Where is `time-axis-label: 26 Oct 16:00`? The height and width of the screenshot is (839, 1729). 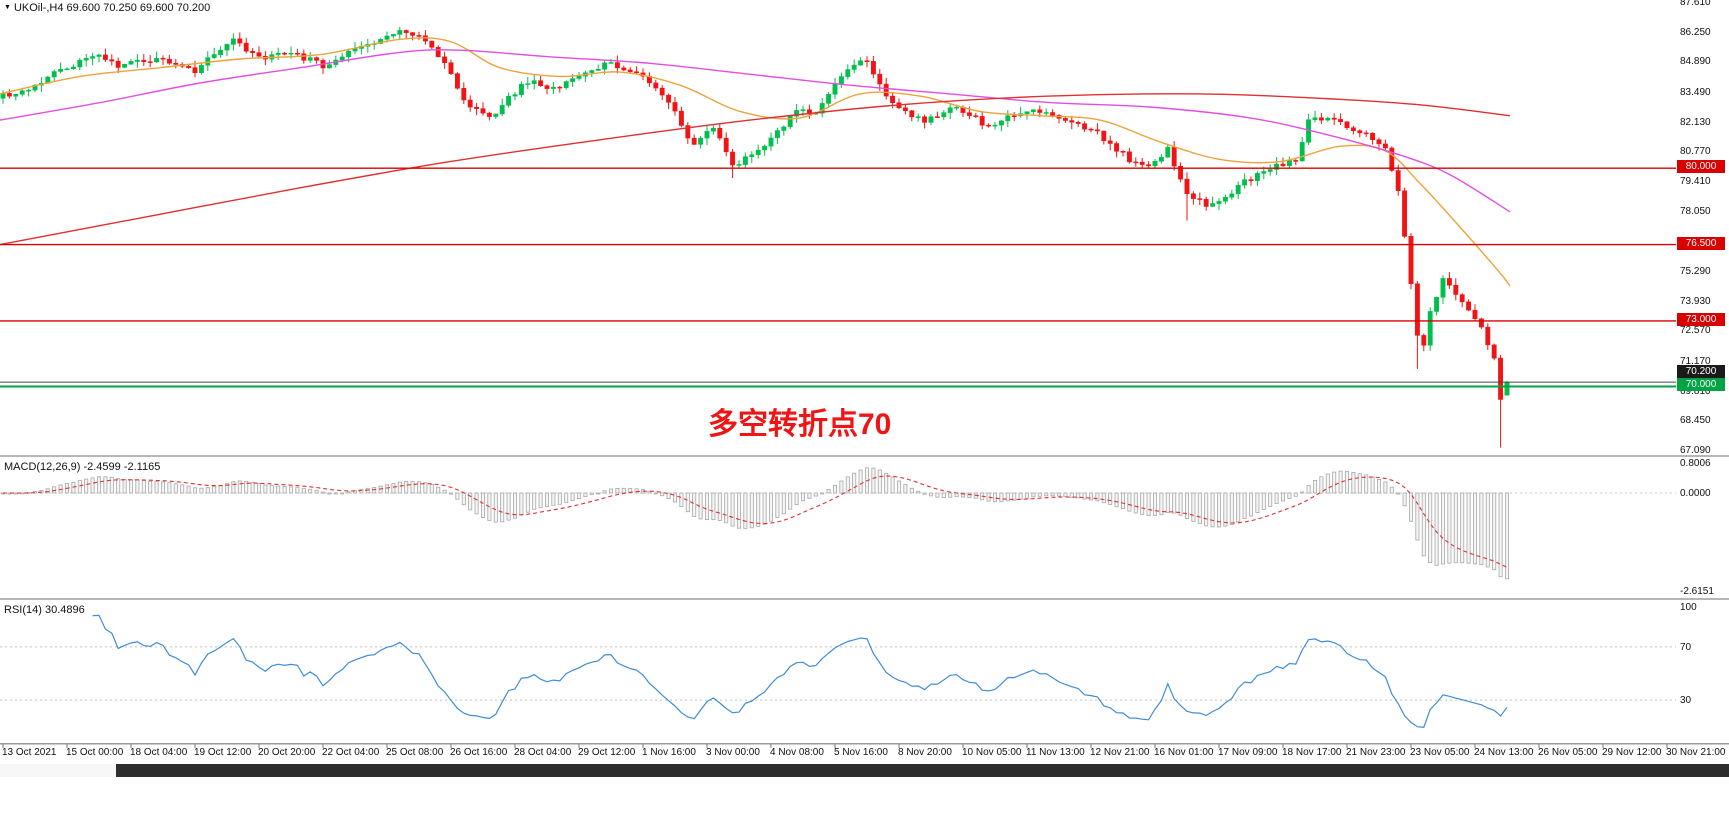 time-axis-label: 26 Oct 16:00 is located at coordinates (479, 752).